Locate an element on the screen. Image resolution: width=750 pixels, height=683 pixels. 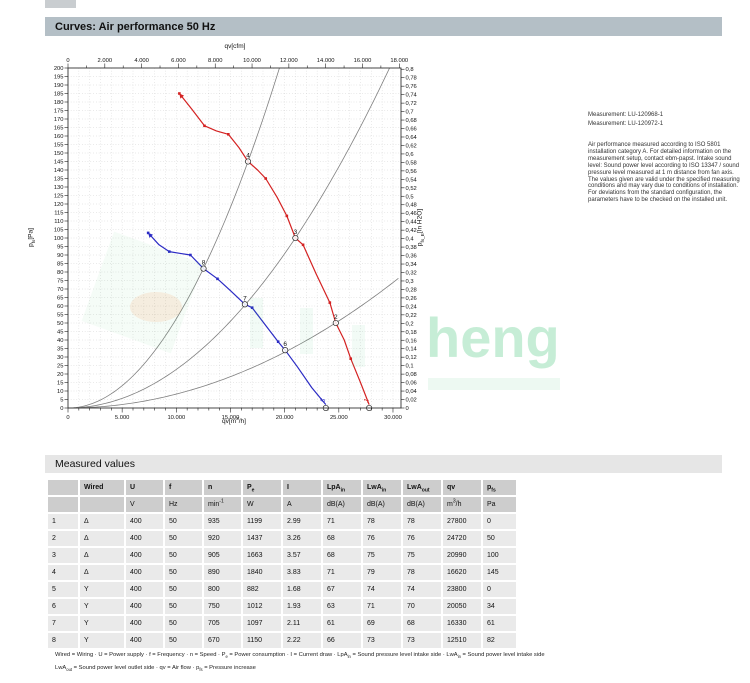
measured-values-bar: Measured values is located at coordinates (383, 464).